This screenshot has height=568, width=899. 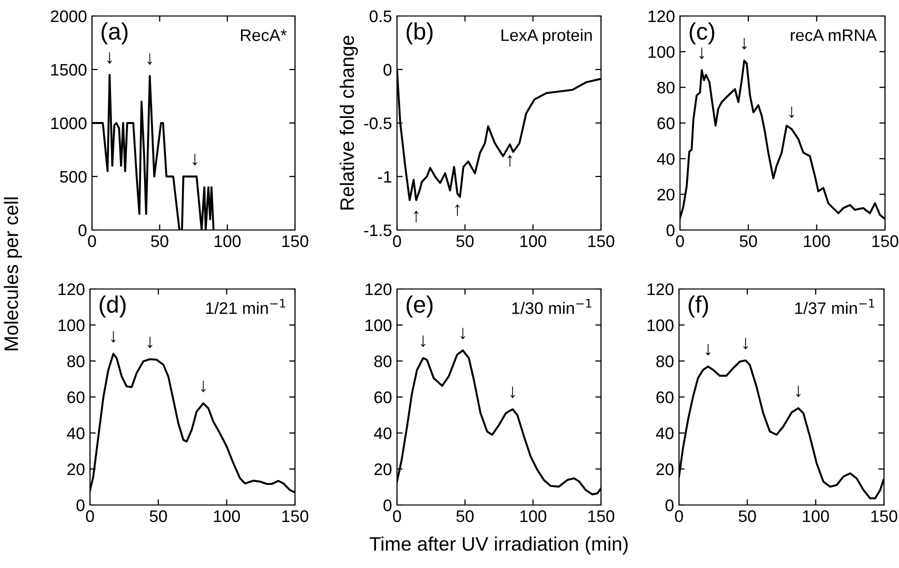 What do you see at coordinates (378, 230) in the screenshot?
I see `y-tick-label: -1.5` at bounding box center [378, 230].